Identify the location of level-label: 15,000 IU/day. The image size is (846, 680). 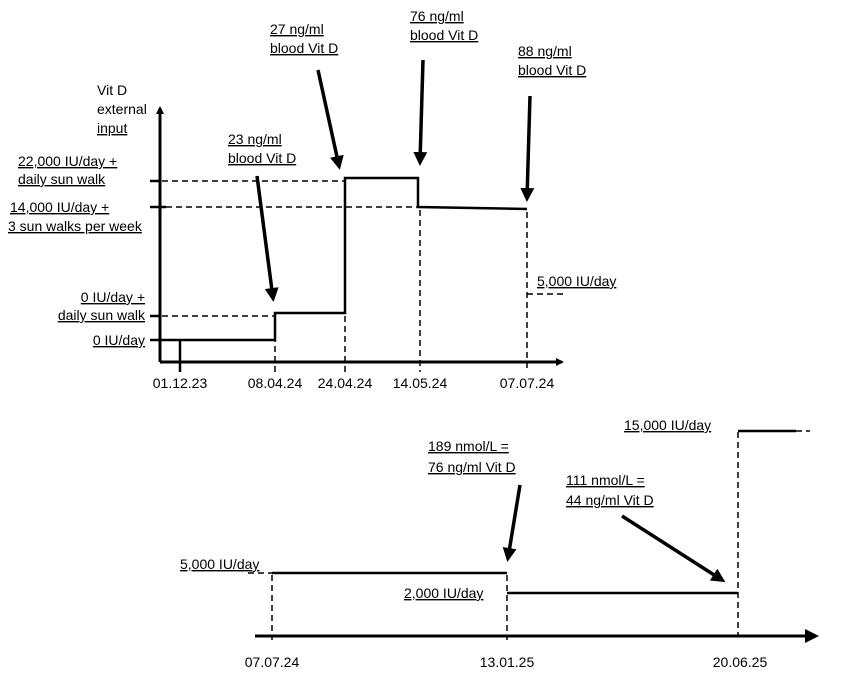
(667, 425).